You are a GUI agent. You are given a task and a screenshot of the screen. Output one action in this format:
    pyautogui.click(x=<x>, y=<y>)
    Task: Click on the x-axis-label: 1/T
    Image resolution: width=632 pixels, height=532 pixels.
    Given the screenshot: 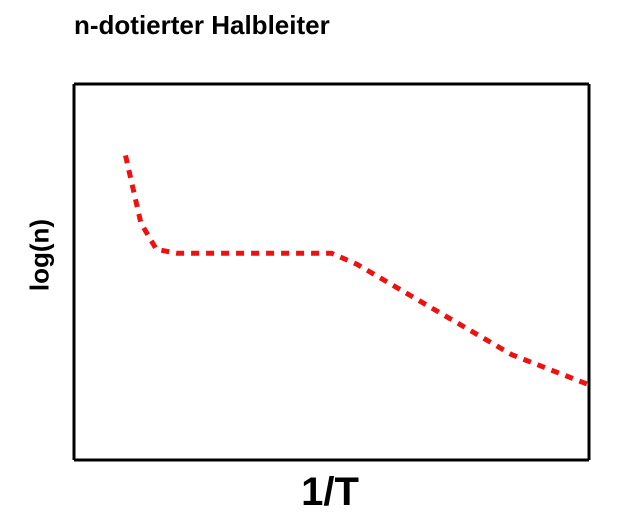 What is the action you would take?
    pyautogui.click(x=330, y=492)
    